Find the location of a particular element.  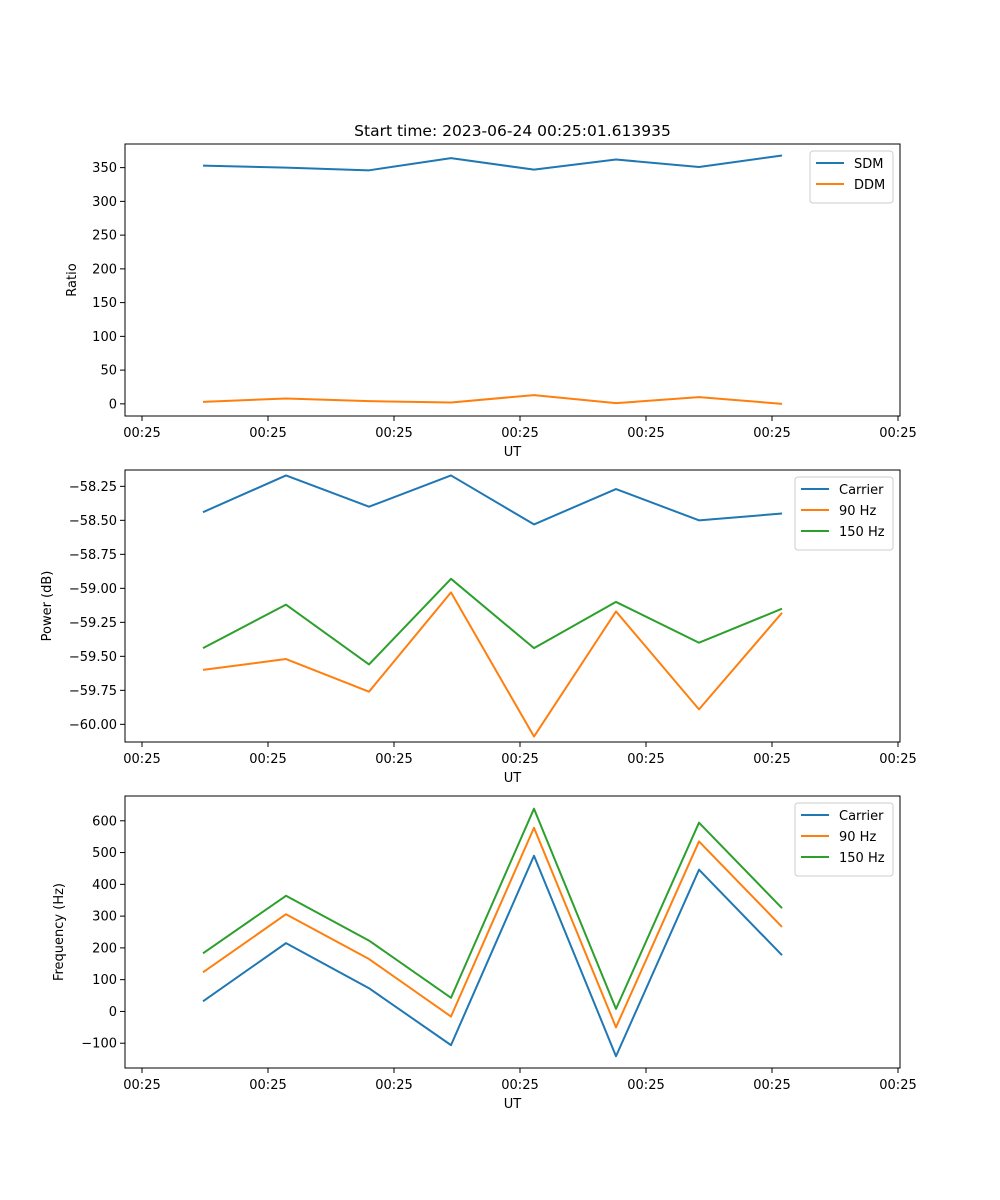

y-axis-label: Frequency (Hz) is located at coordinates (59, 932).